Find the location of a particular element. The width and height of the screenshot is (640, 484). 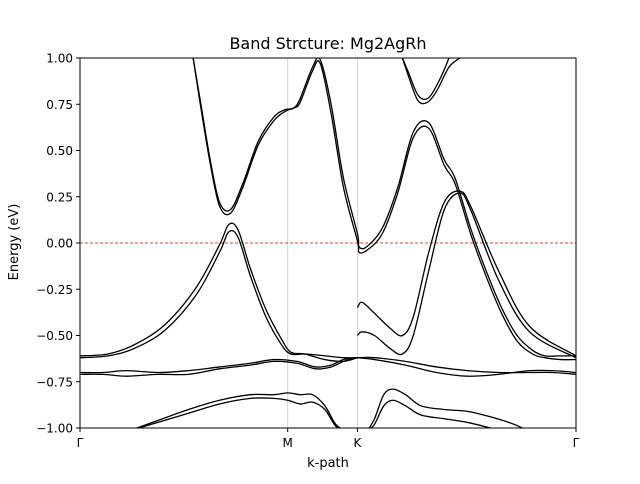

y-axis-label: Energy (eV) is located at coordinates (14, 242).